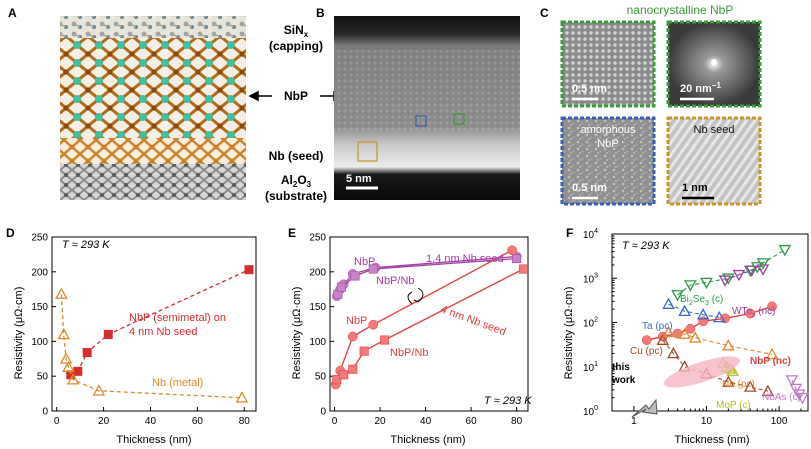 The width and height of the screenshot is (811, 449). Describe the element at coordinates (177, 383) in the screenshot. I see `panel-d-ann3: Nb (metal)` at that location.